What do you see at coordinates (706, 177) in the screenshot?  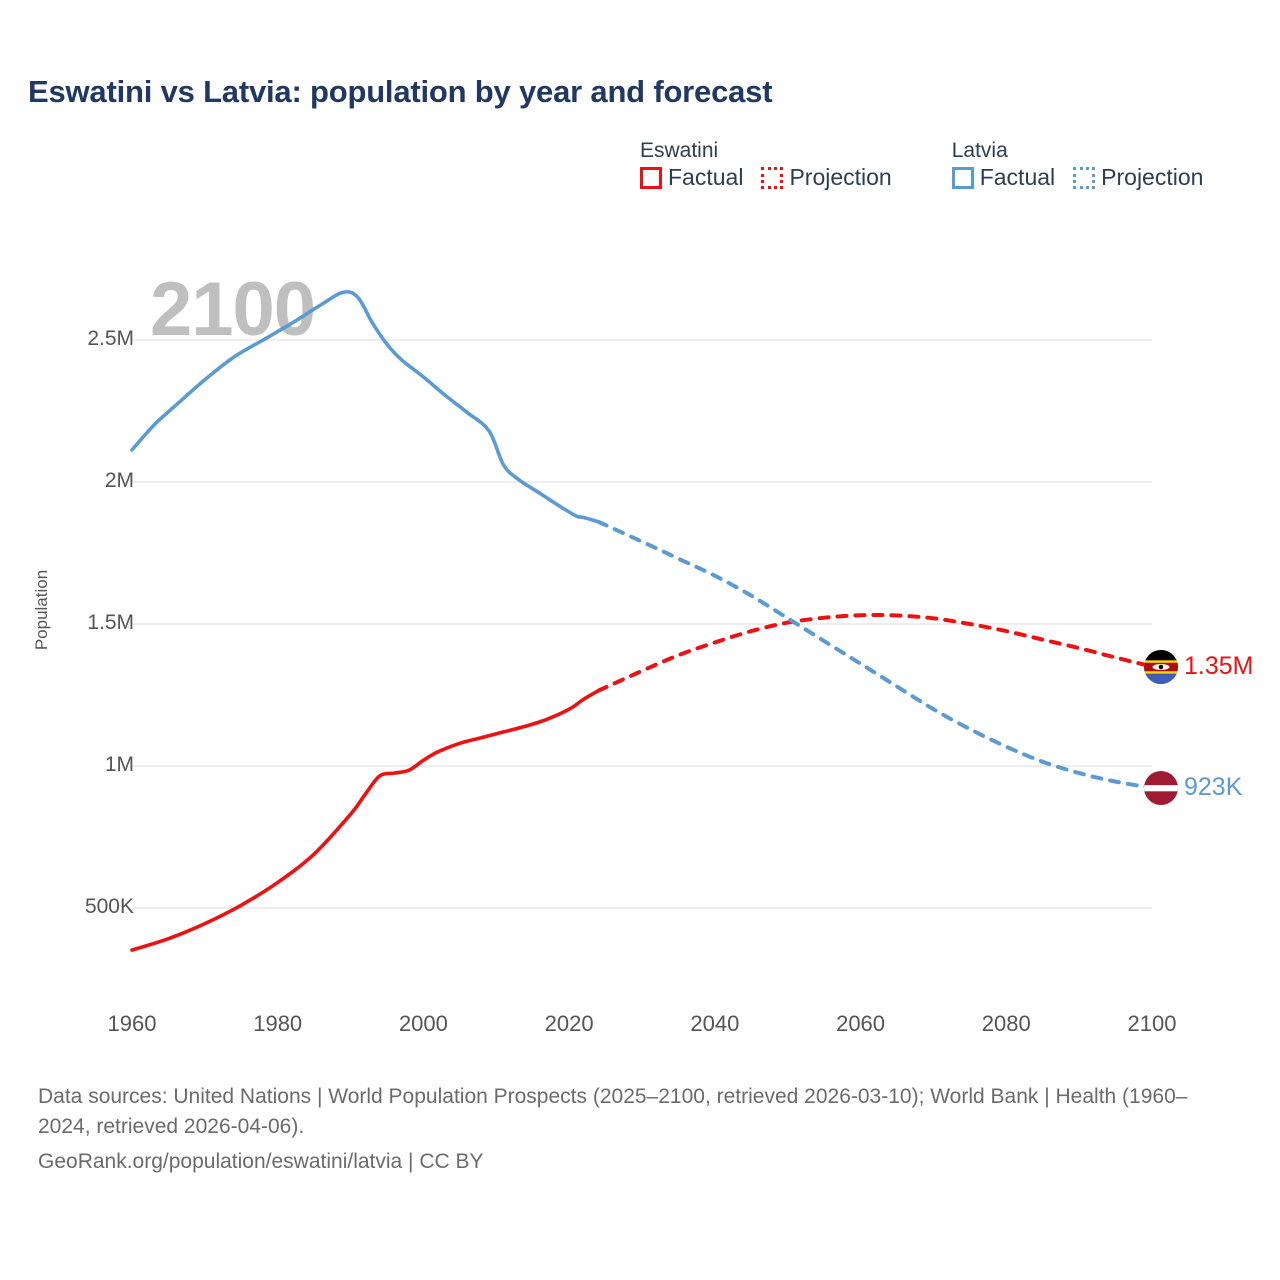 I see `legend-label-eswatini-factual: Factual` at bounding box center [706, 177].